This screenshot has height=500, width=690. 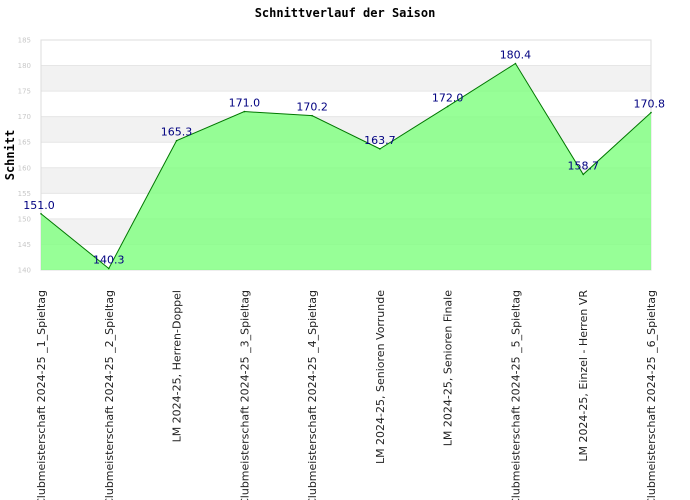 What do you see at coordinates (24, 156) in the screenshot?
I see `y-axis-ticks: 140 145 150 155 160 165 170 175 180 185` at bounding box center [24, 156].